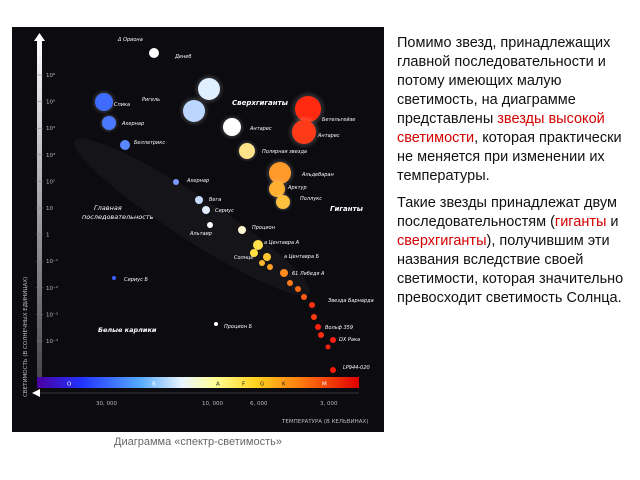 This screenshot has width=640, height=480. I want to click on spectral-class-label: K, so click(284, 385).